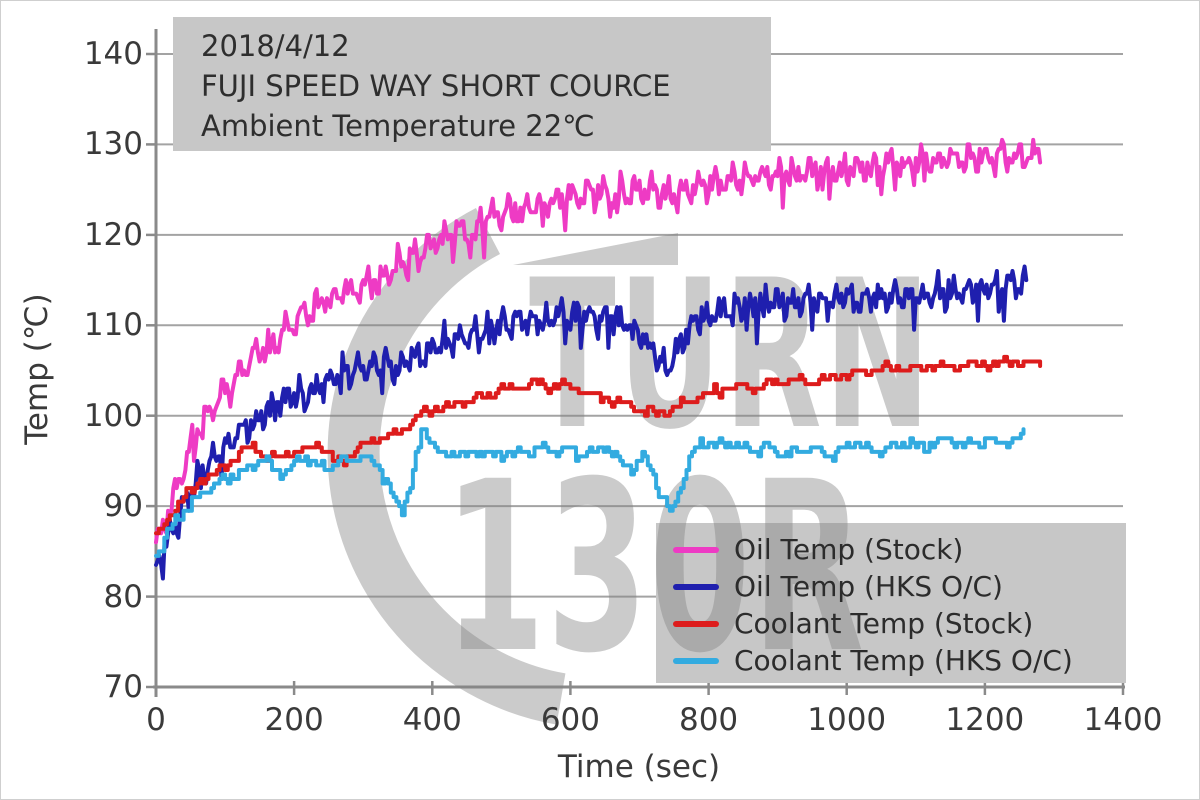 The width and height of the screenshot is (1200, 800). I want to click on legend-swatch-oil-temp-stock, so click(696, 549).